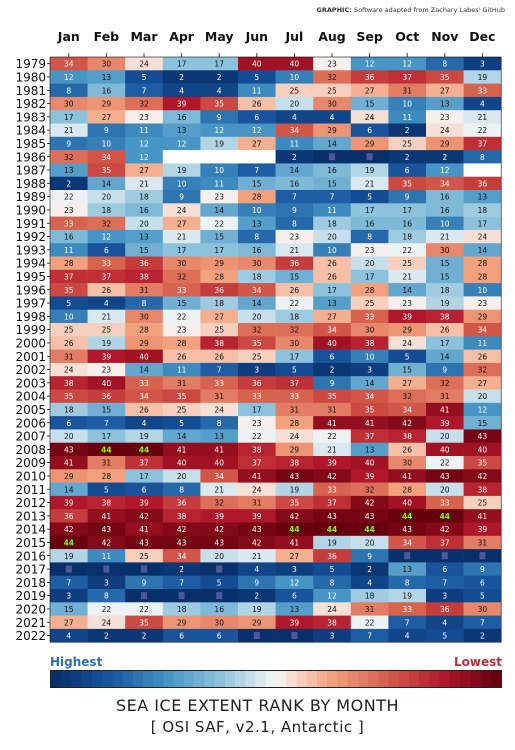  What do you see at coordinates (295, 263) in the screenshot?
I see `heatmap-cell-label: 36` at bounding box center [295, 263].